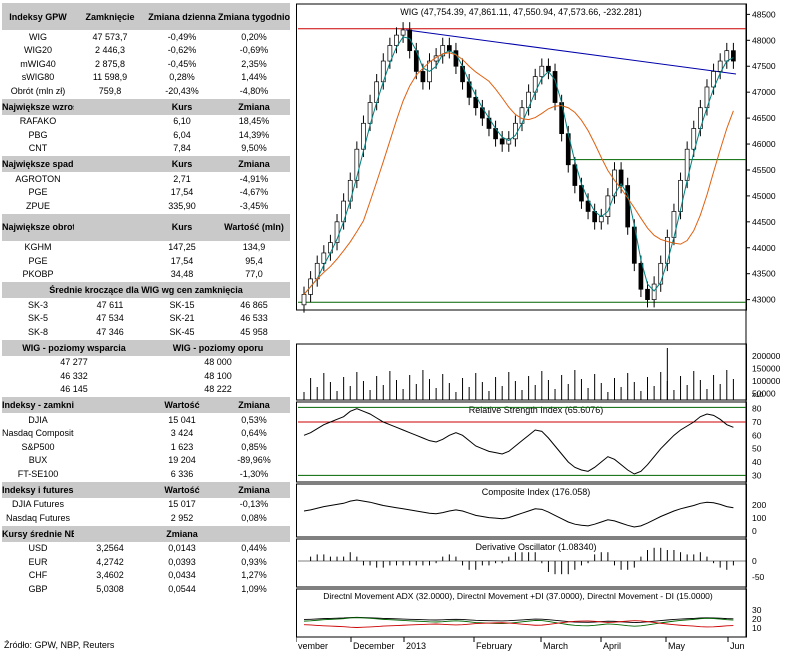 The image size is (798, 663). What do you see at coordinates (38, 561) in the screenshot?
I see `table-cell: EUR` at bounding box center [38, 561].